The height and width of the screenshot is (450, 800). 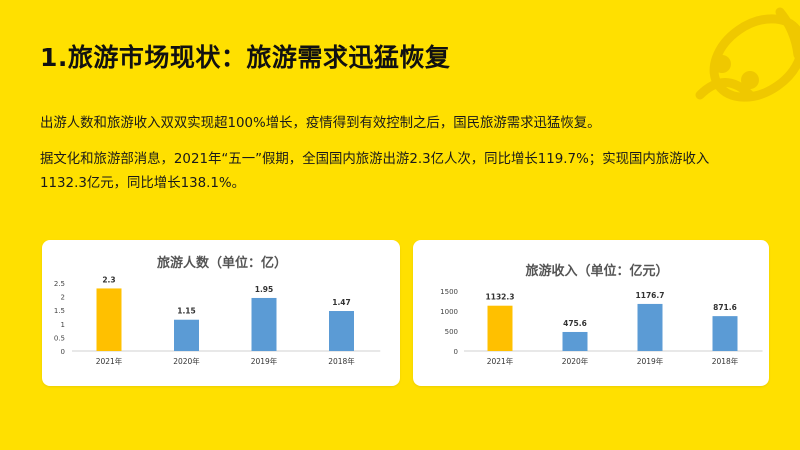 I want to click on y-tick-label: 2.5, so click(x=59, y=284).